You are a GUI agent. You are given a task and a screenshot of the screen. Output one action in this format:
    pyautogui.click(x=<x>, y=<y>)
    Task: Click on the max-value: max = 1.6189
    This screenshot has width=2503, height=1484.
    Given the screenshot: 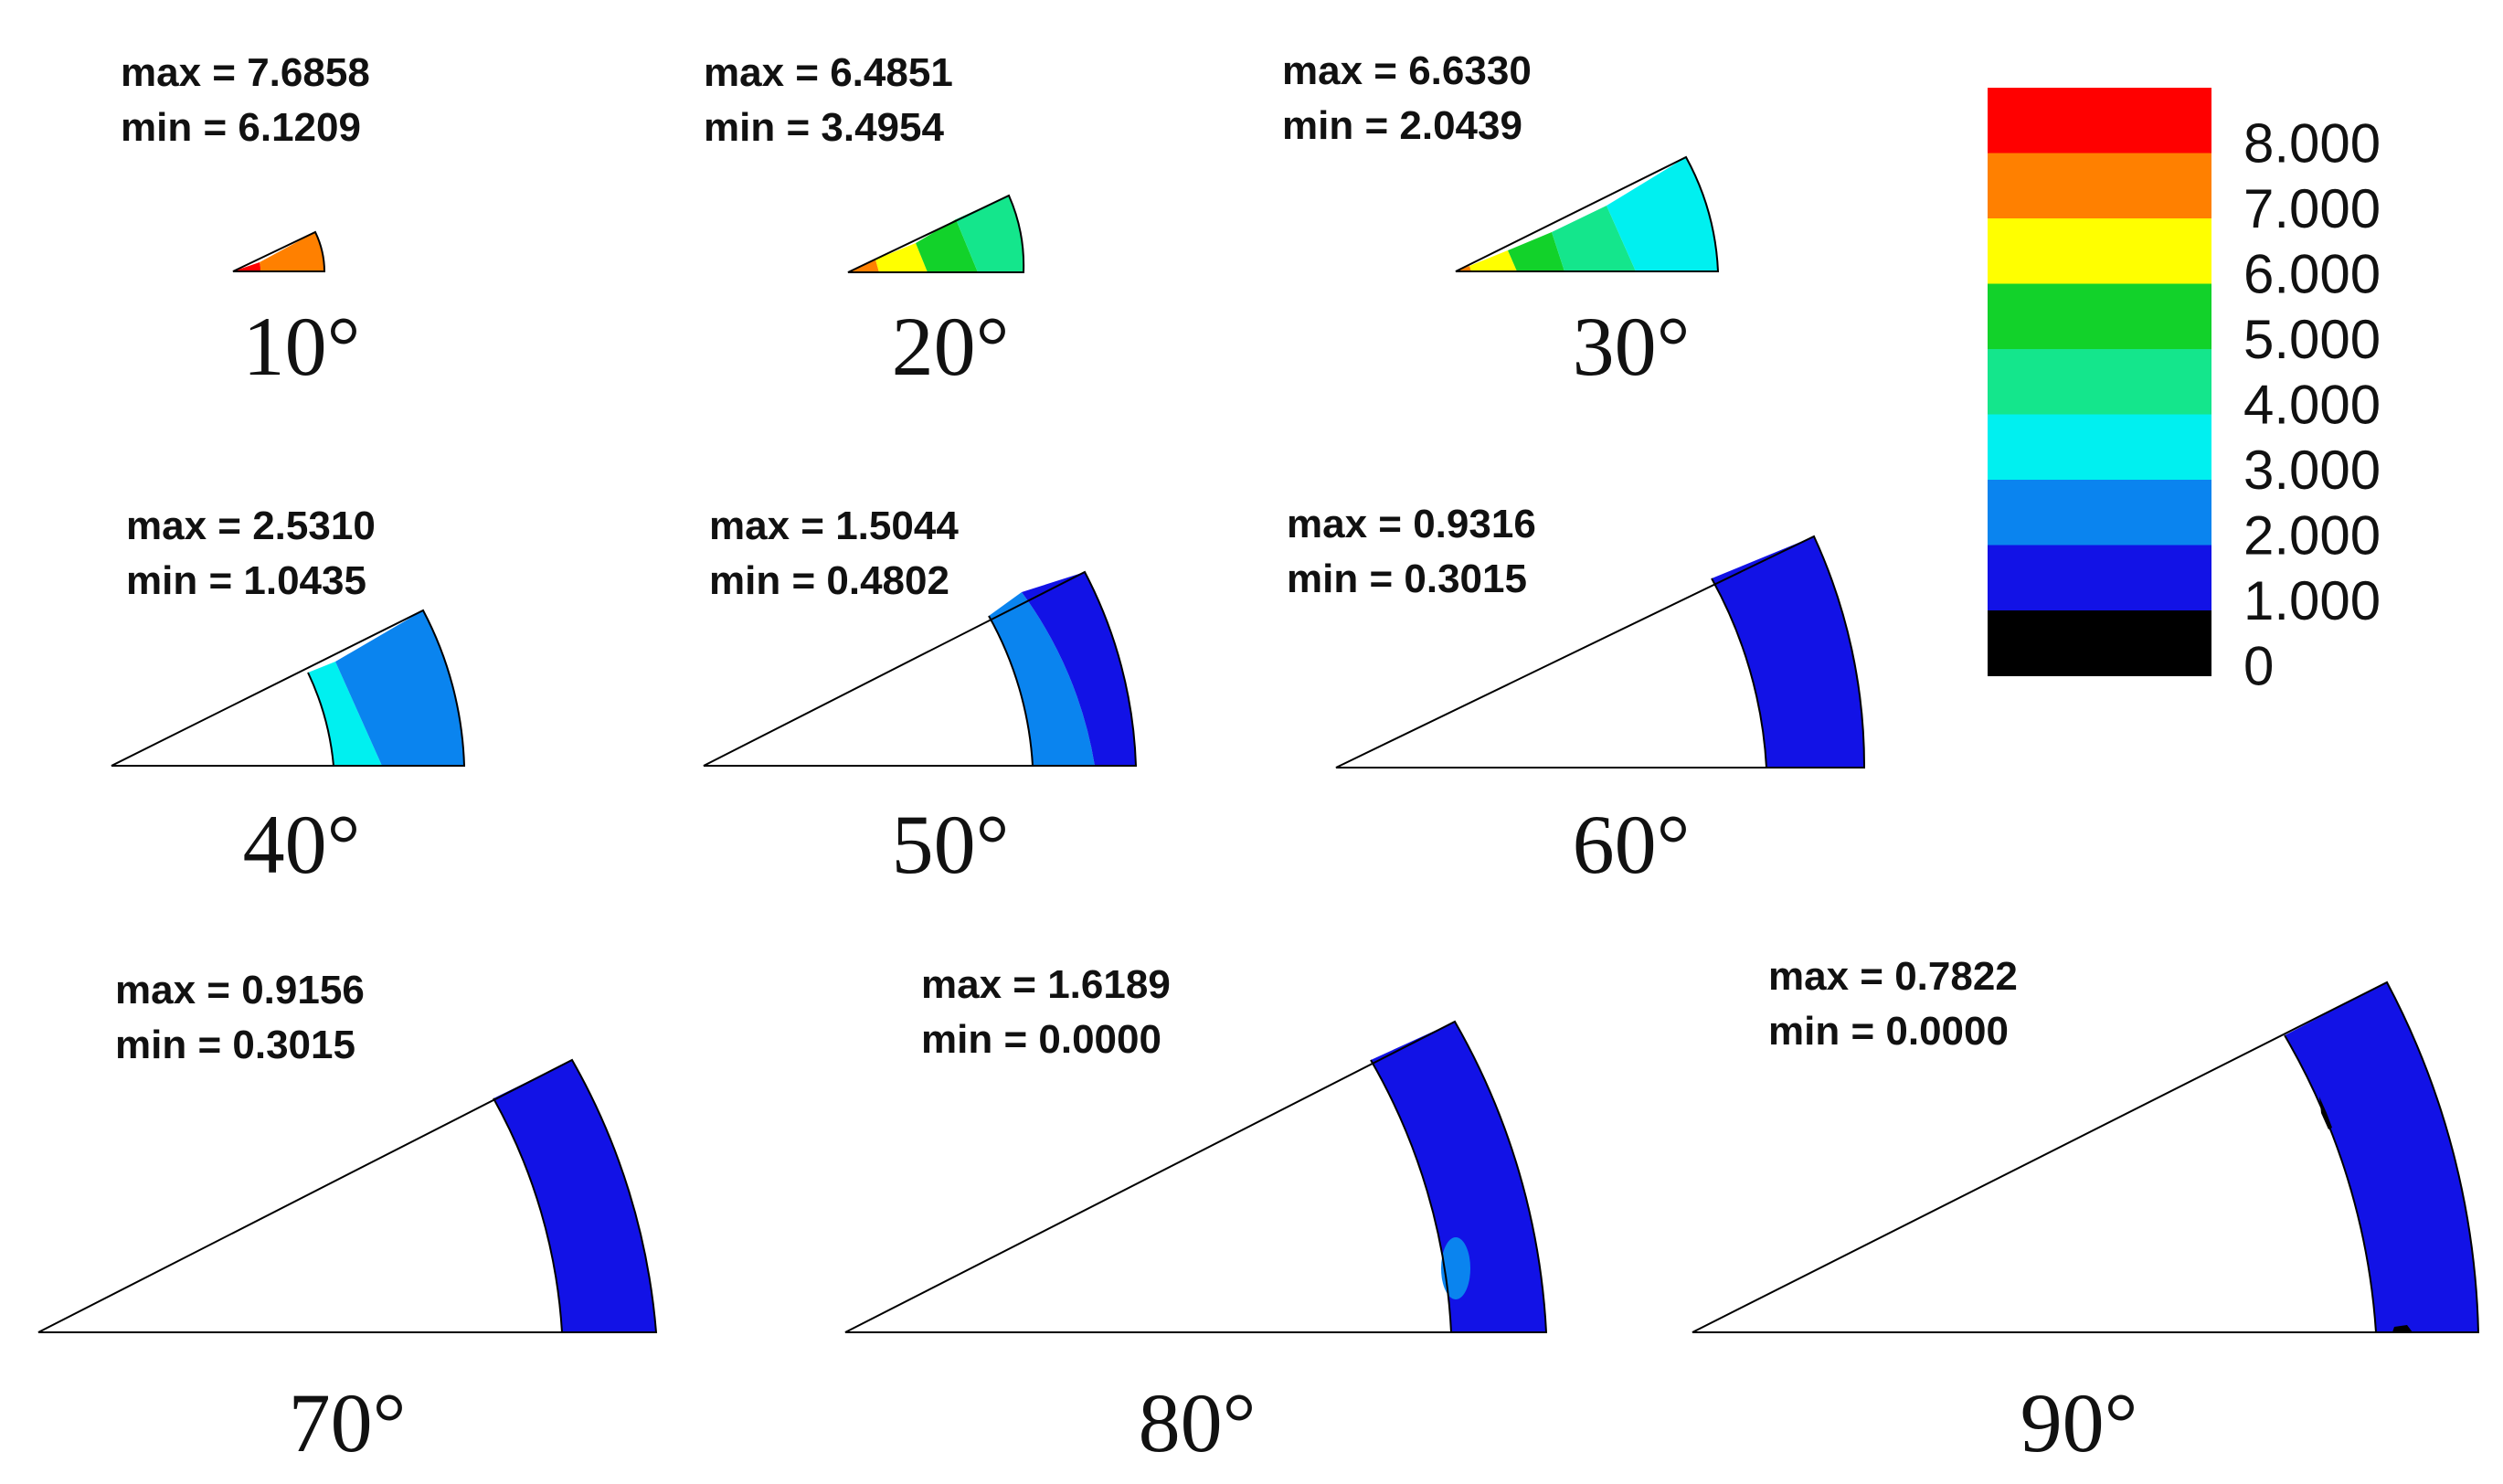 What is the action you would take?
    pyautogui.click(x=1046, y=984)
    